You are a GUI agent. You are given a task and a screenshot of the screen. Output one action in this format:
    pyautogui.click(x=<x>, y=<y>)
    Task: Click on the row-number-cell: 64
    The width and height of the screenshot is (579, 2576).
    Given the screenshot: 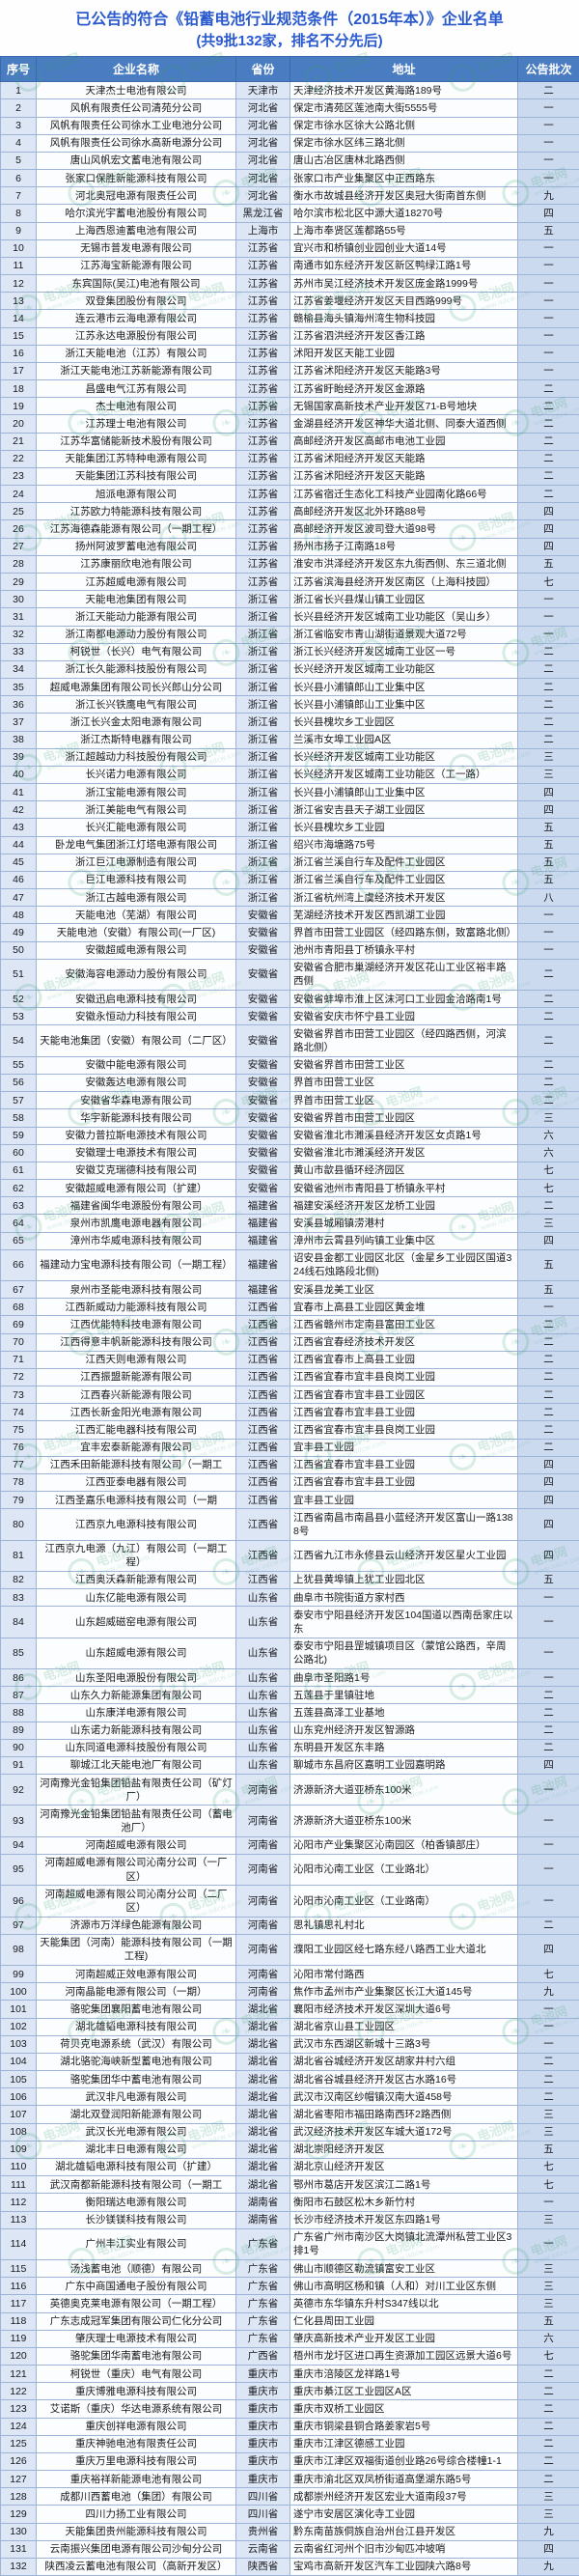 What is the action you would take?
    pyautogui.click(x=19, y=1224)
    